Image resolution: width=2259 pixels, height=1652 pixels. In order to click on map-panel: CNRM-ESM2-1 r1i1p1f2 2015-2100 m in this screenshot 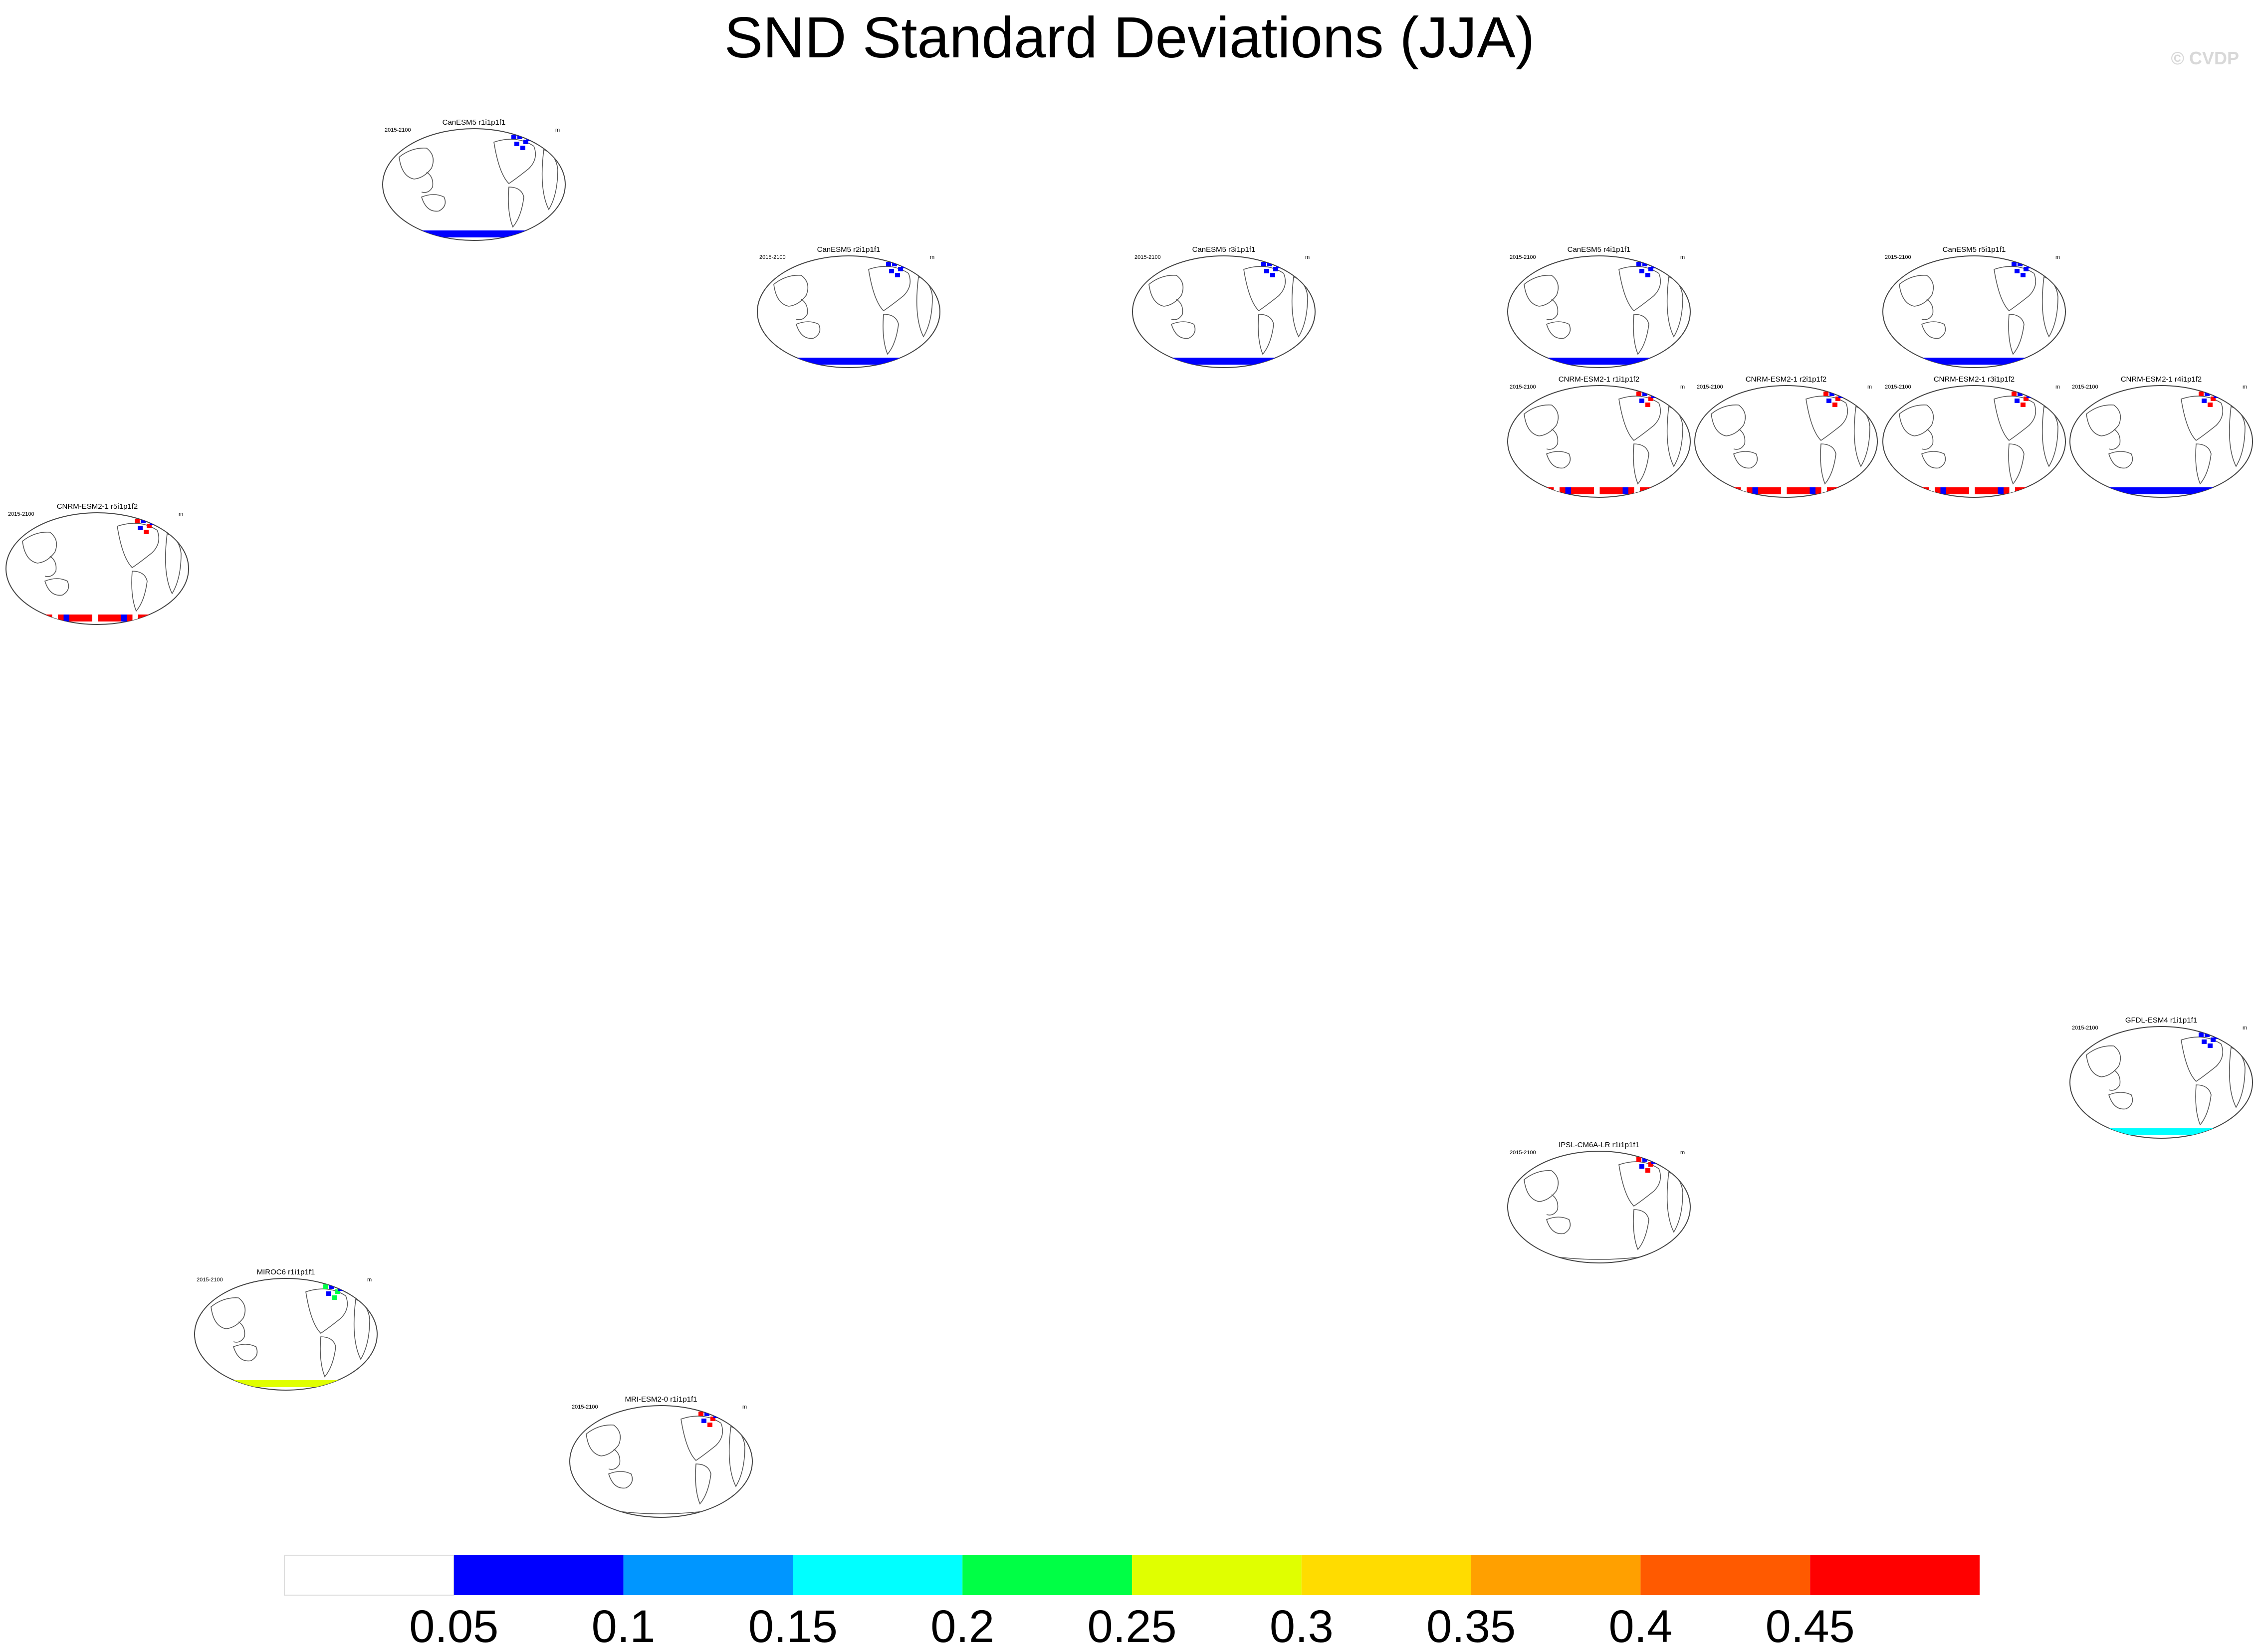, I will do `click(1599, 436)`.